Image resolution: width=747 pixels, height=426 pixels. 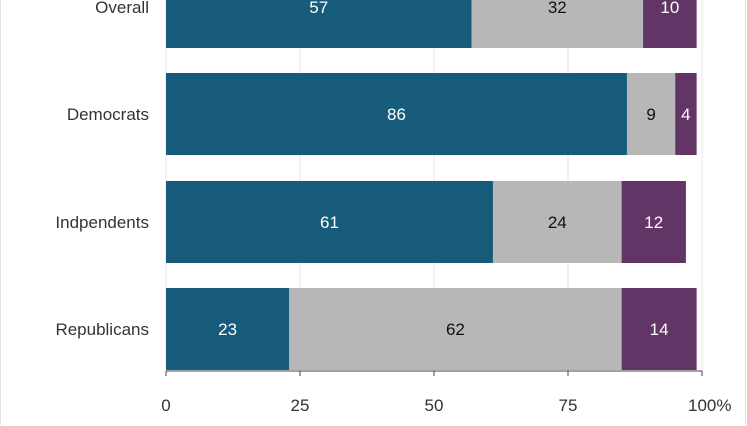 I want to click on x-tick-label: 0, so click(x=165, y=405).